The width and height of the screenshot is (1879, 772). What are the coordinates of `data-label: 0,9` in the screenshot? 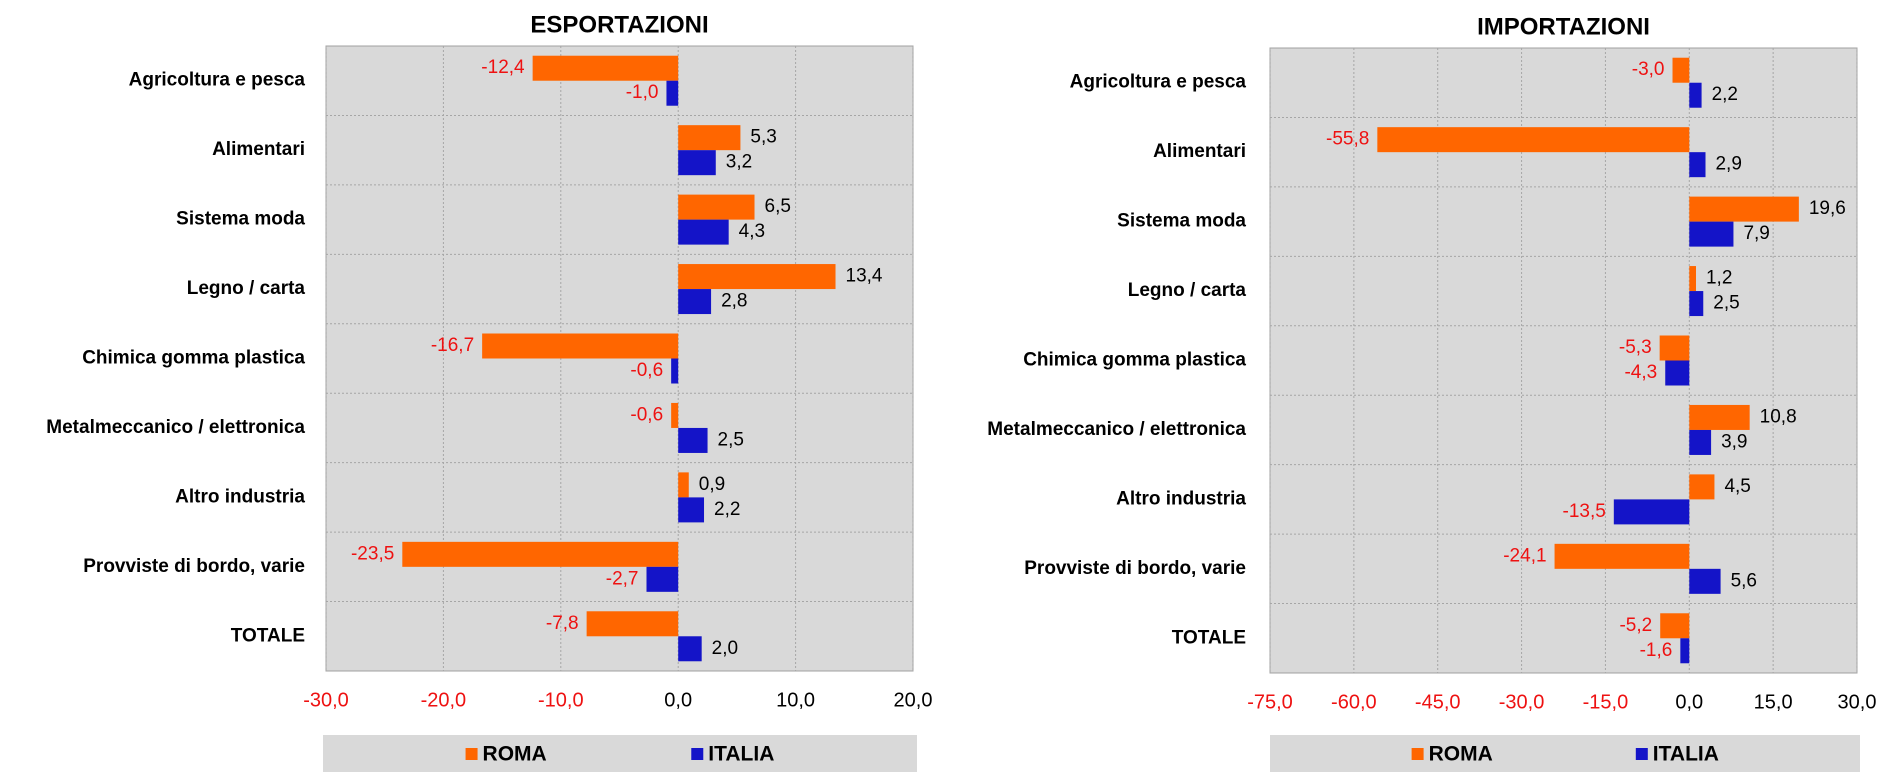 It's located at (712, 484).